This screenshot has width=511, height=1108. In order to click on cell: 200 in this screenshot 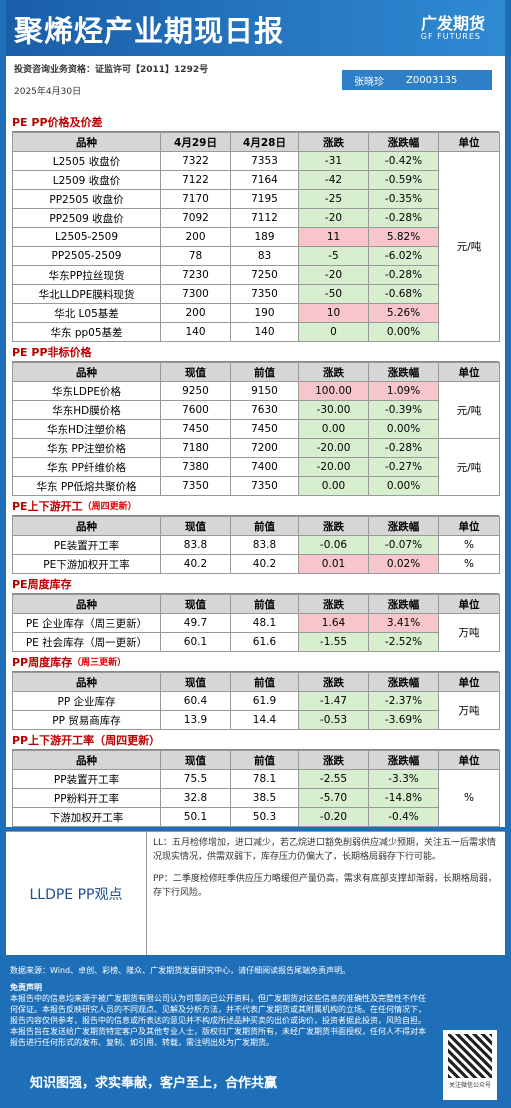, I will do `click(195, 237)`.